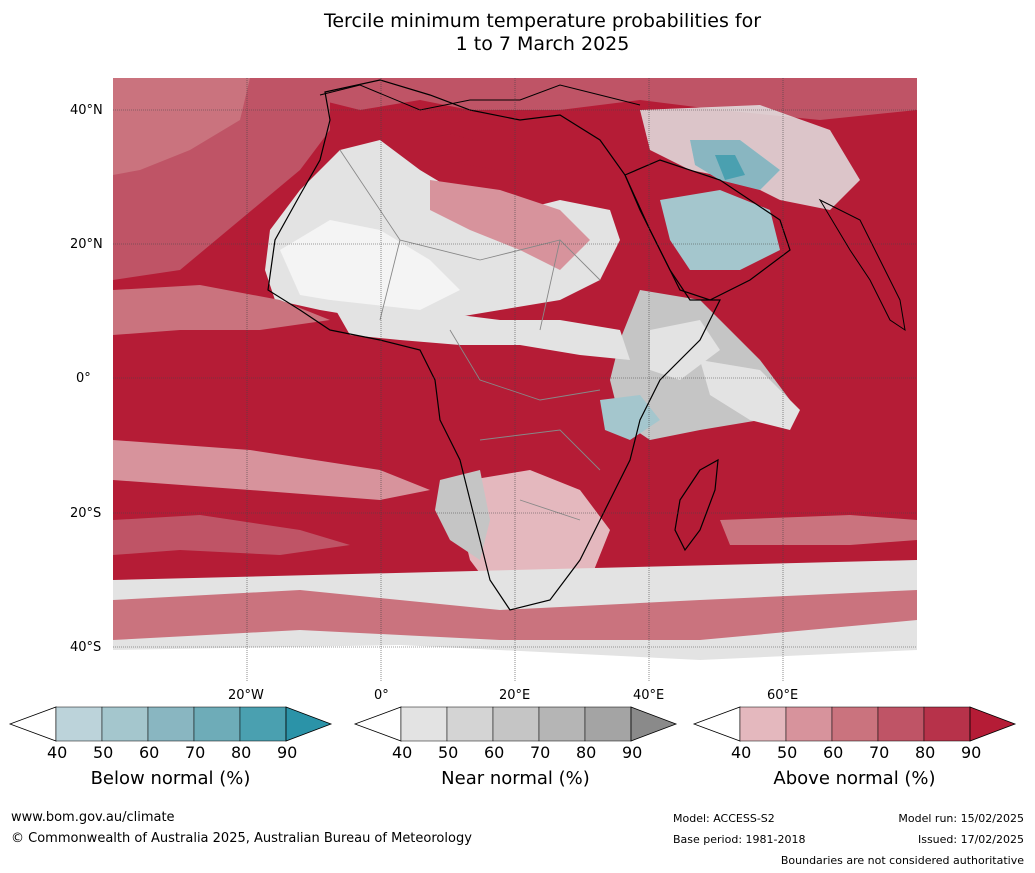  What do you see at coordinates (783, 695) in the screenshot?
I see `lon-label-60e: 60°E` at bounding box center [783, 695].